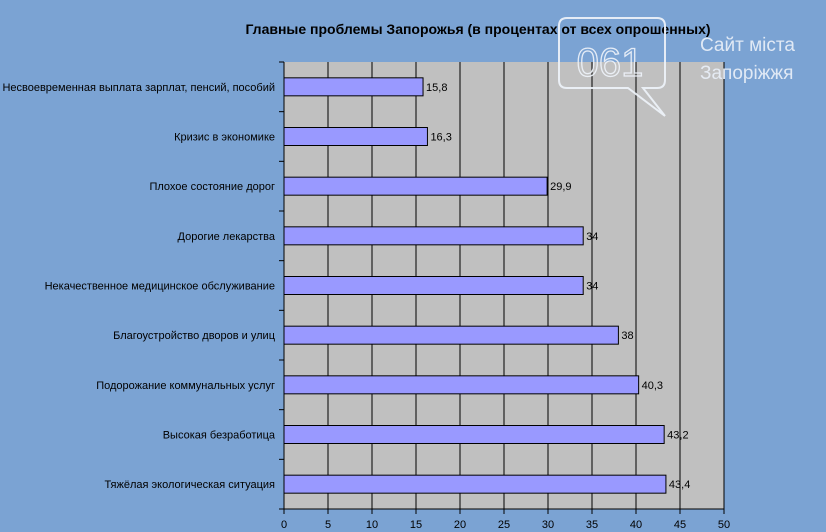  I want to click on watermark-digits: 061, so click(610, 63).